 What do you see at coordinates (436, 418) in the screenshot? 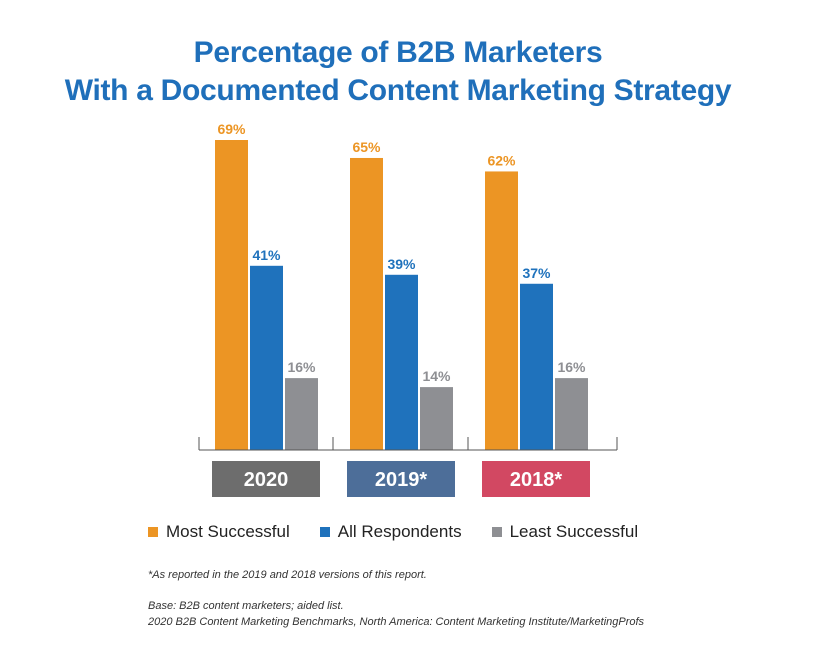
I see `bar-2019-least-successful` at bounding box center [436, 418].